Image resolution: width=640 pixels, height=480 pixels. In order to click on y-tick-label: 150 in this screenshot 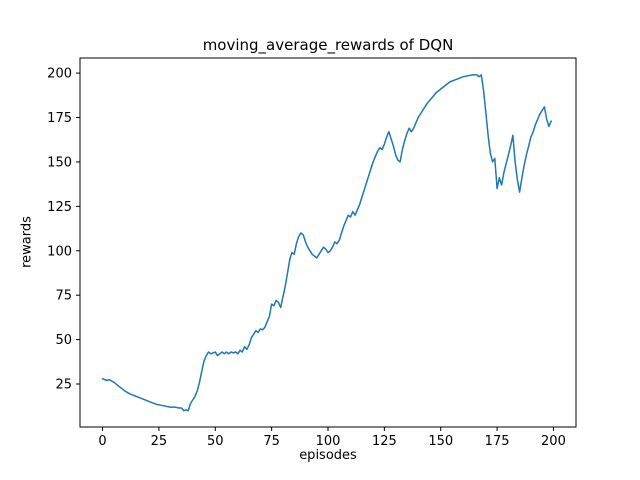, I will do `click(59, 162)`.